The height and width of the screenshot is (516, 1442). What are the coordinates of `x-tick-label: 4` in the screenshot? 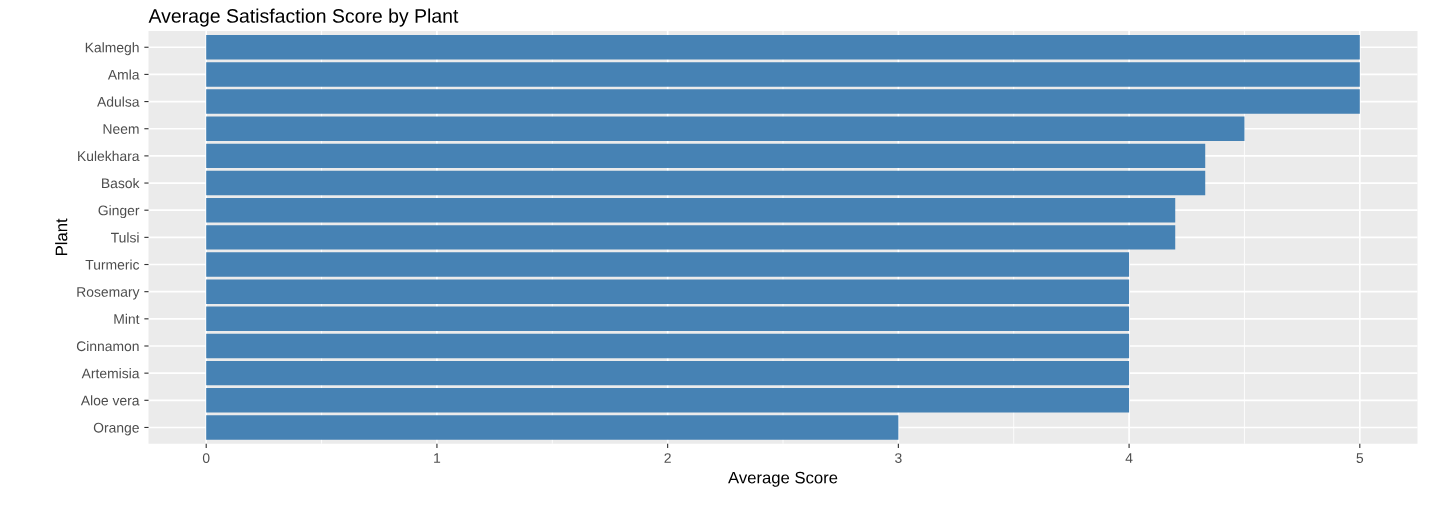 It's located at (1129, 458).